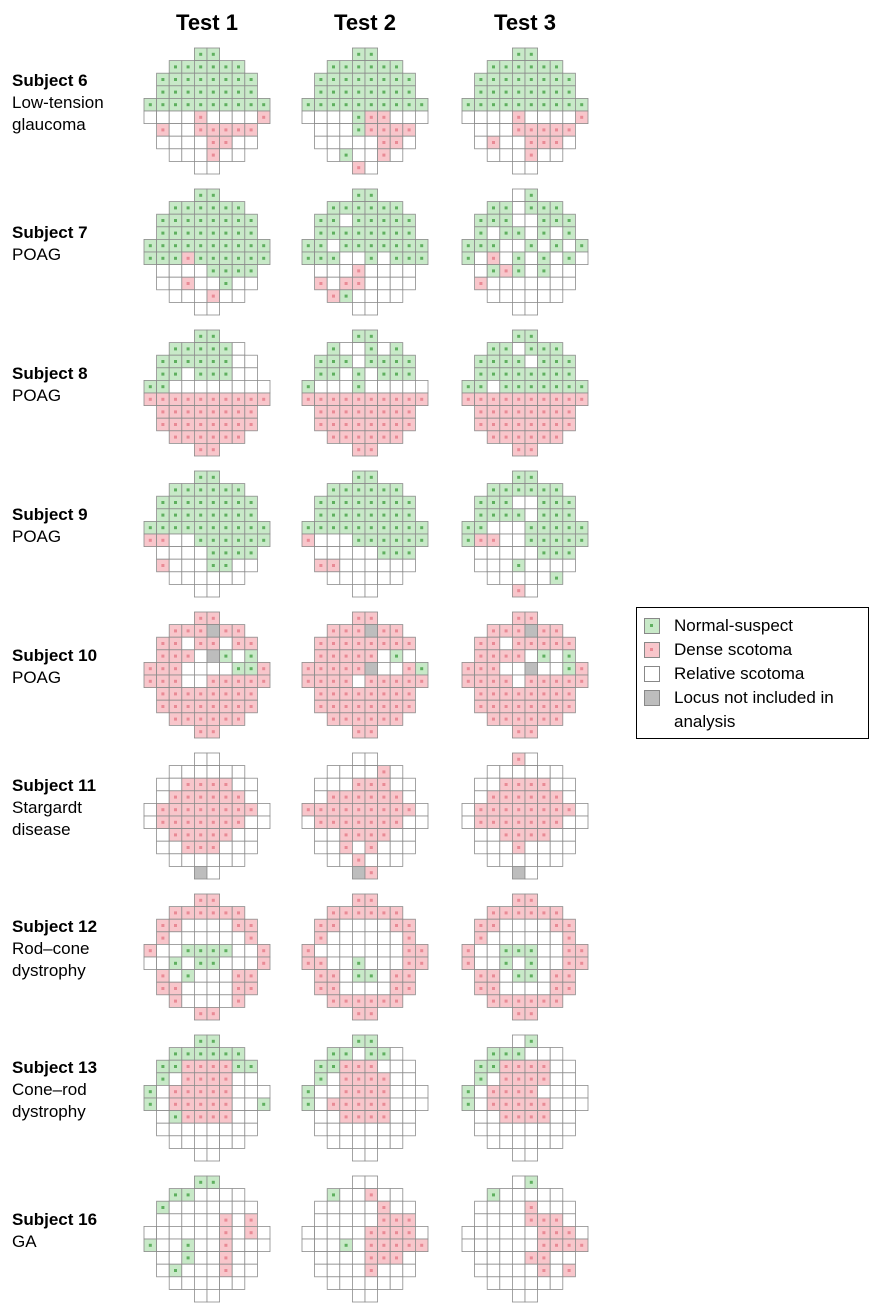  What do you see at coordinates (754, 709) in the screenshot?
I see `legend-label: Locus not included in analysis` at bounding box center [754, 709].